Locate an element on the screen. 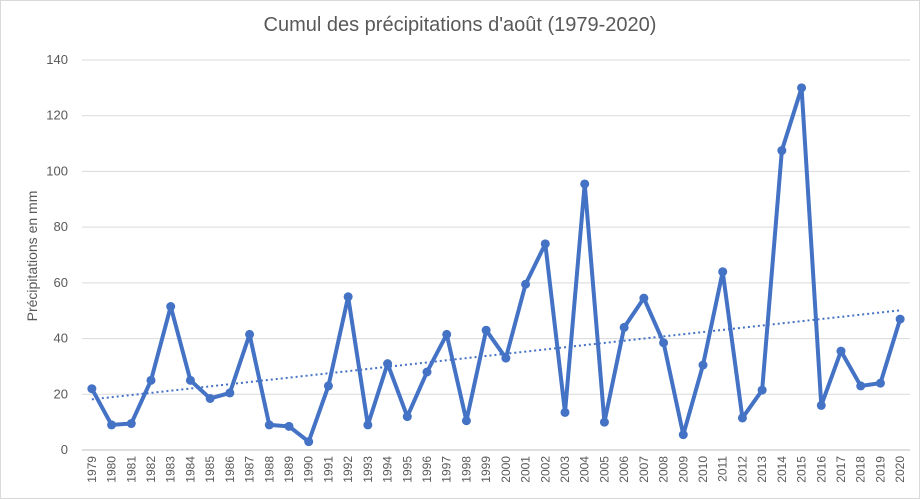 The height and width of the screenshot is (499, 920). y-tick-label: 80 is located at coordinates (61, 226).